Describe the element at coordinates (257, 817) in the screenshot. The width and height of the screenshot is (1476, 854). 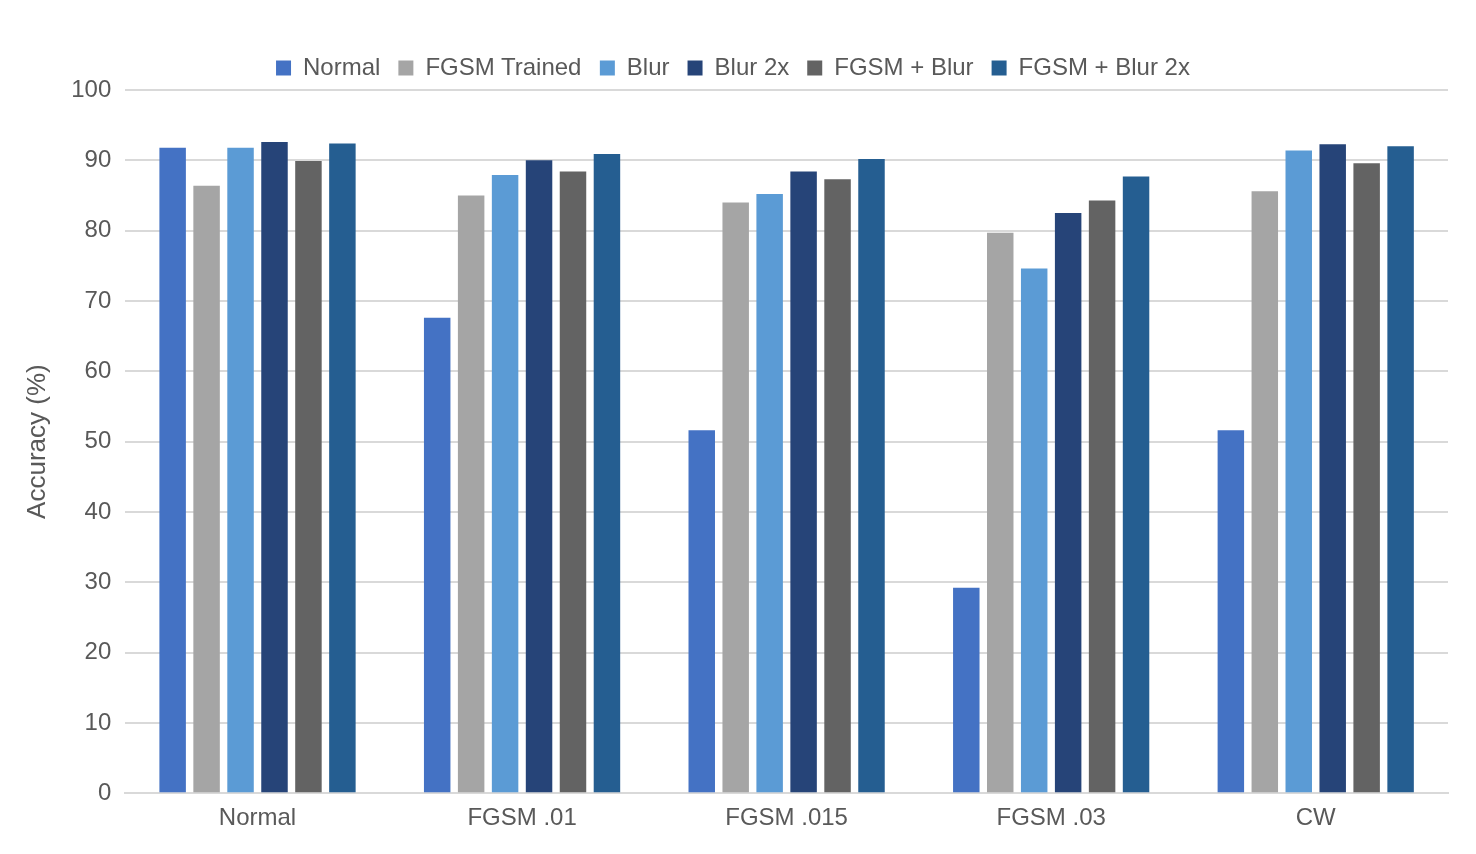
I see `x-tick-label: Normal` at that location.